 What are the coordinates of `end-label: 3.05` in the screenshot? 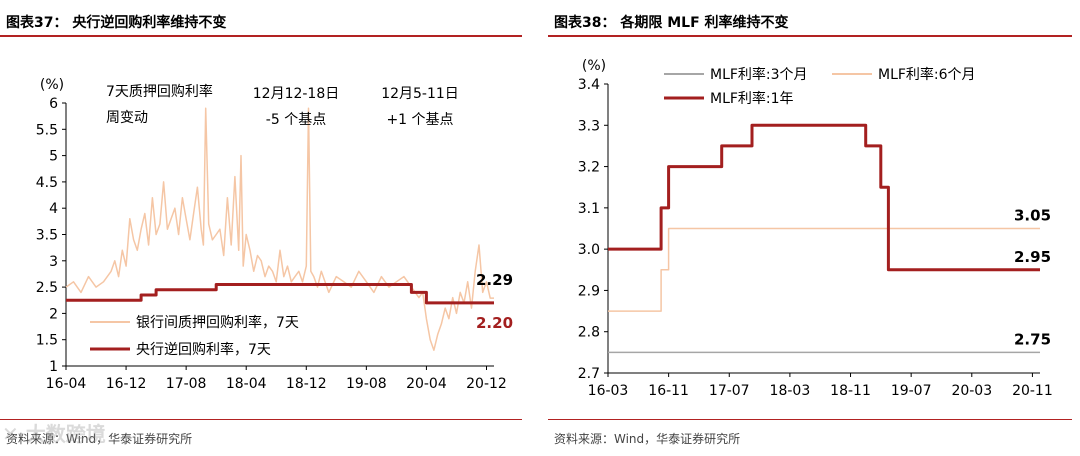 It's located at (1032, 216).